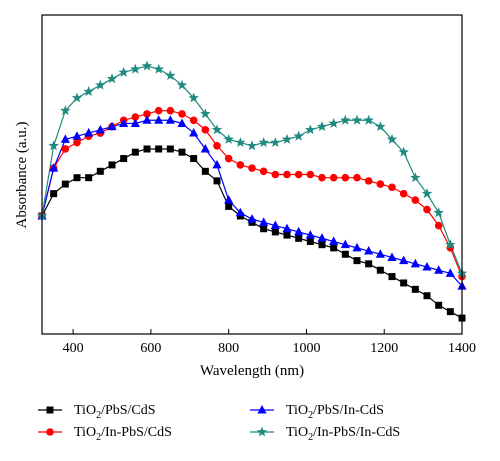  I want to click on legend-label: TiO2/In-PbS/In-CdS, so click(343, 434).